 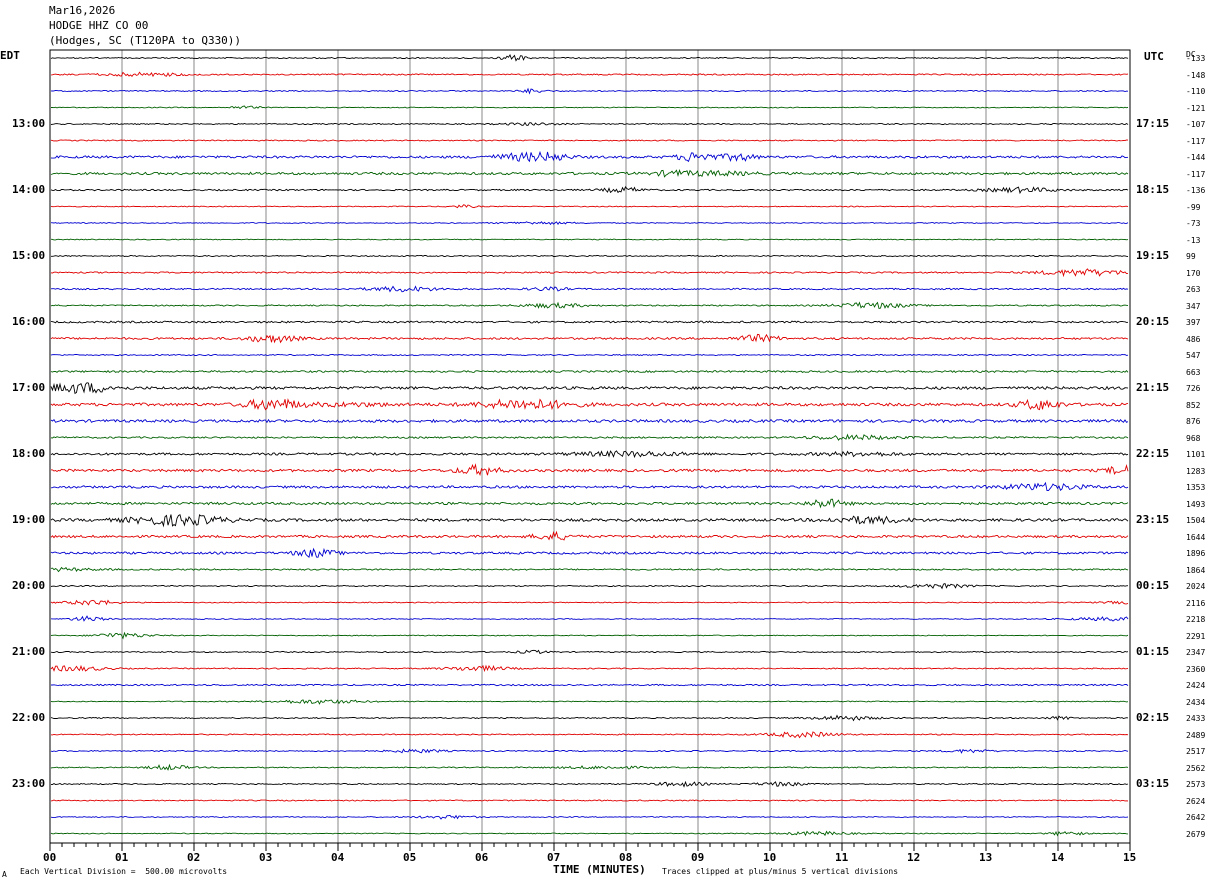 What do you see at coordinates (29, 189) in the screenshot?
I see `left-hour-label: 14:00` at bounding box center [29, 189].